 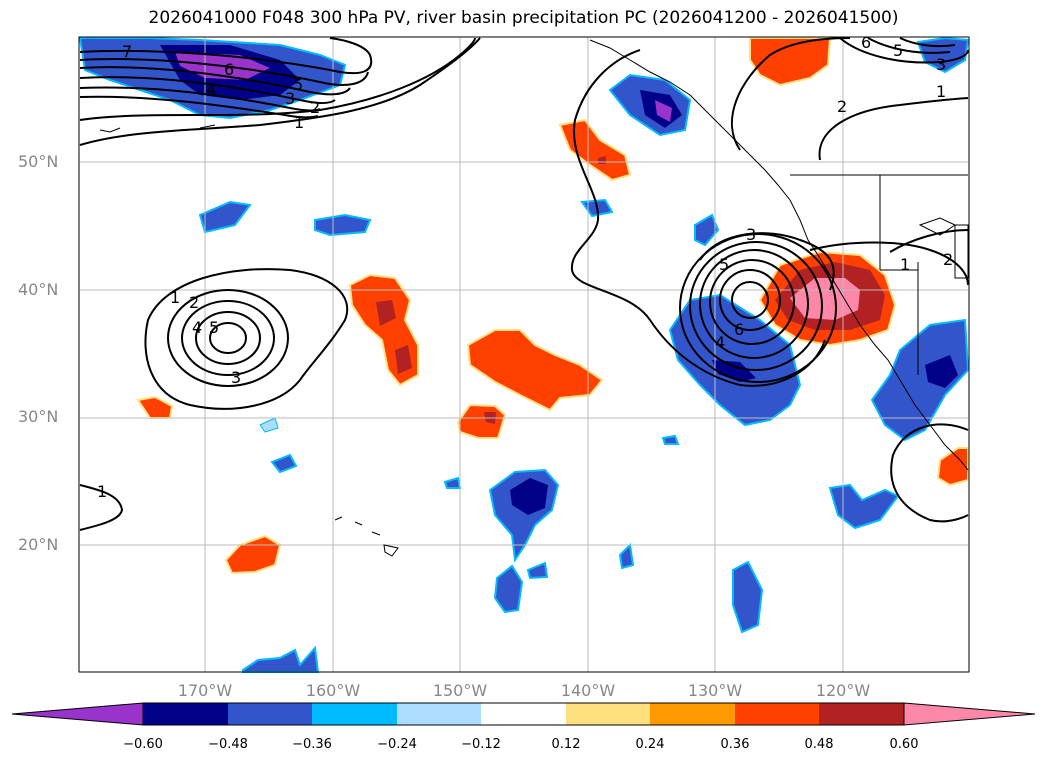 What do you see at coordinates (566, 744) in the screenshot?
I see `colorbar-tick: 0.12` at bounding box center [566, 744].